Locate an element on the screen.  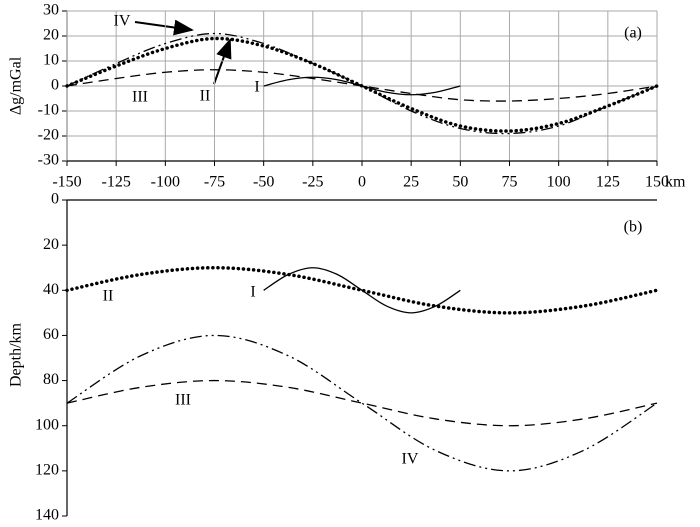
annotation: (a) is located at coordinates (633, 33).